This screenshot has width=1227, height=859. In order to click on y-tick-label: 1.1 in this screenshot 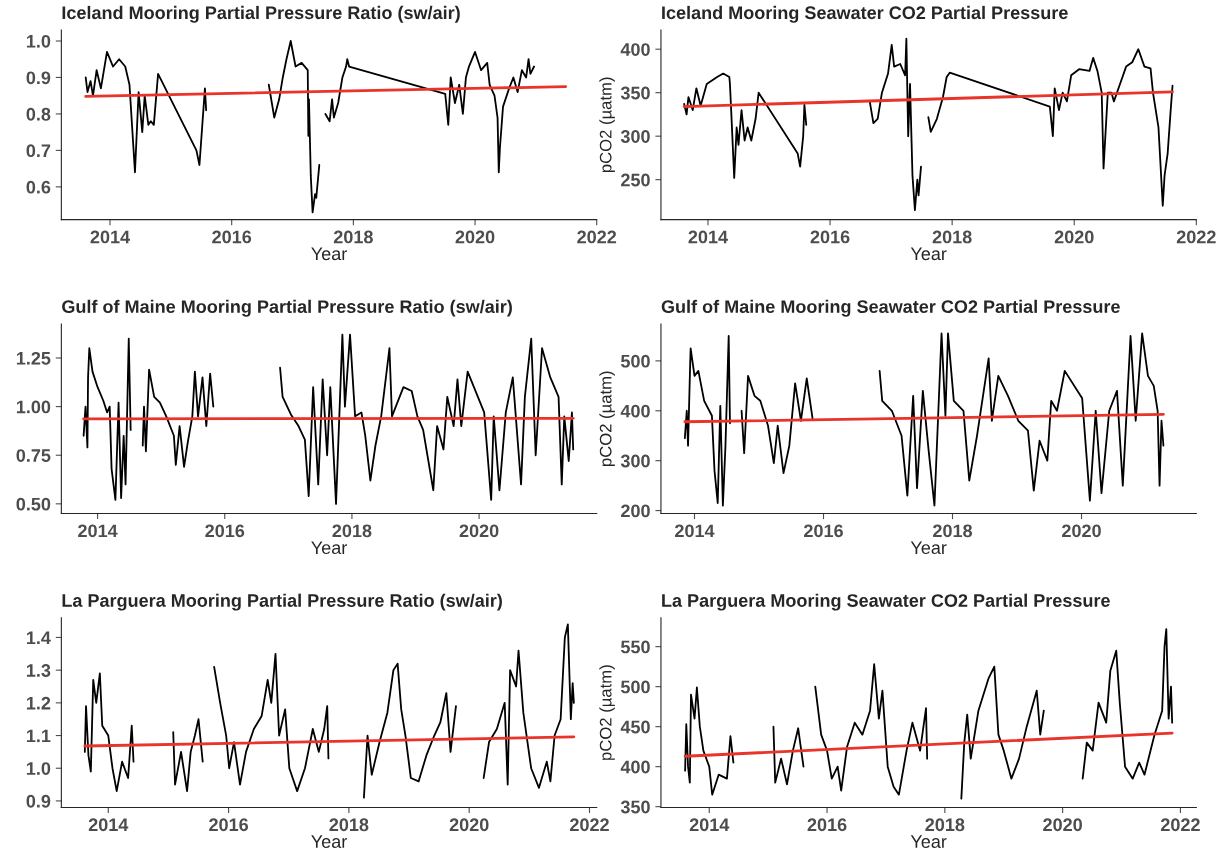, I will do `click(38, 736)`.